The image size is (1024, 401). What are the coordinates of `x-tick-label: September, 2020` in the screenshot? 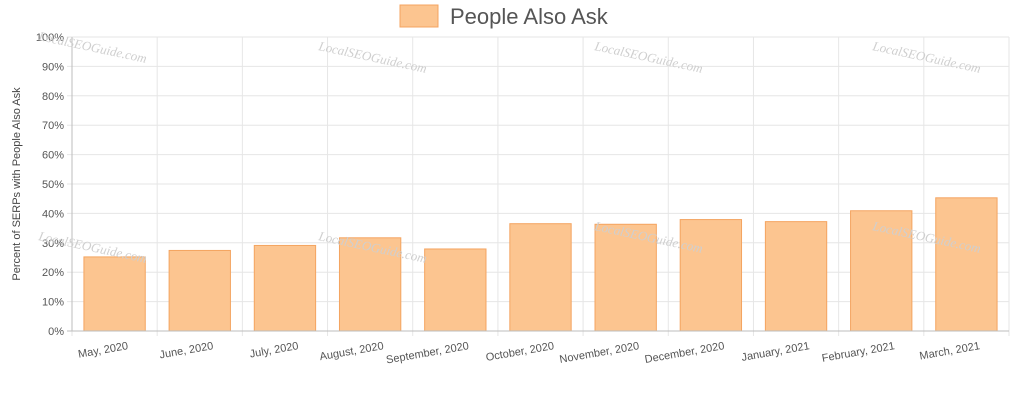 It's located at (427, 353).